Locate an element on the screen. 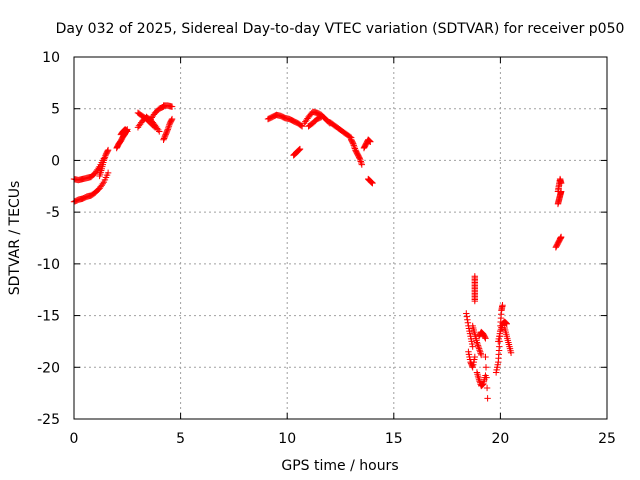  y-tick-label: -20 is located at coordinates (48, 368).